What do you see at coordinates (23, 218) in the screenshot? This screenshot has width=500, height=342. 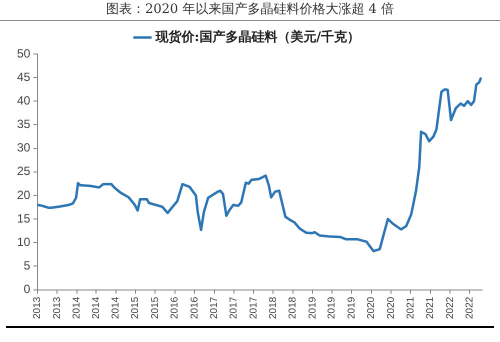 I see `y-tick-label: 15` at bounding box center [23, 218].